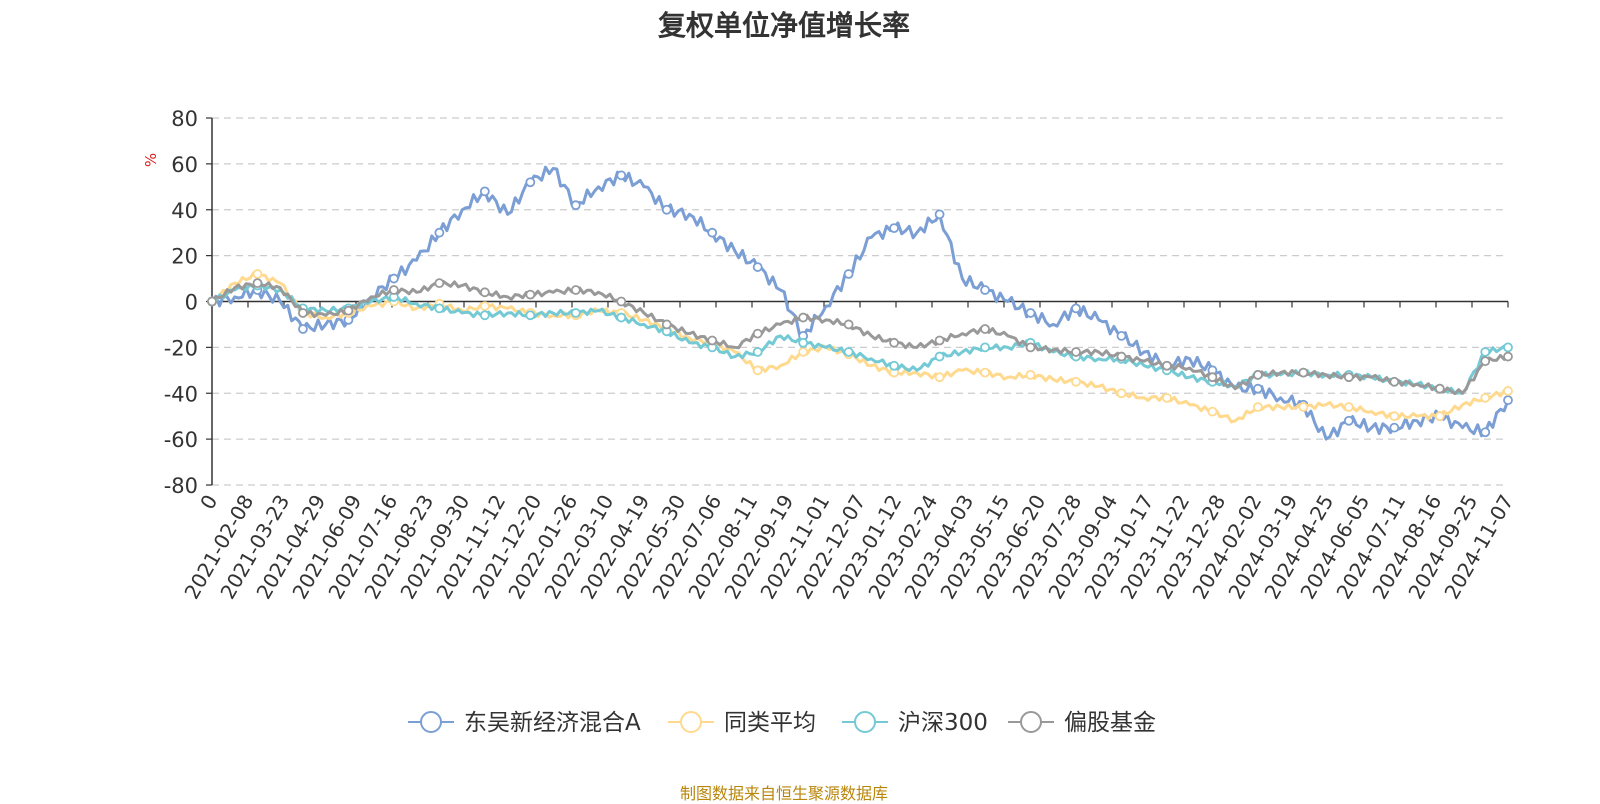 The width and height of the screenshot is (1600, 804). I want to click on legend-item: 东吴新经济混合A, so click(524, 723).